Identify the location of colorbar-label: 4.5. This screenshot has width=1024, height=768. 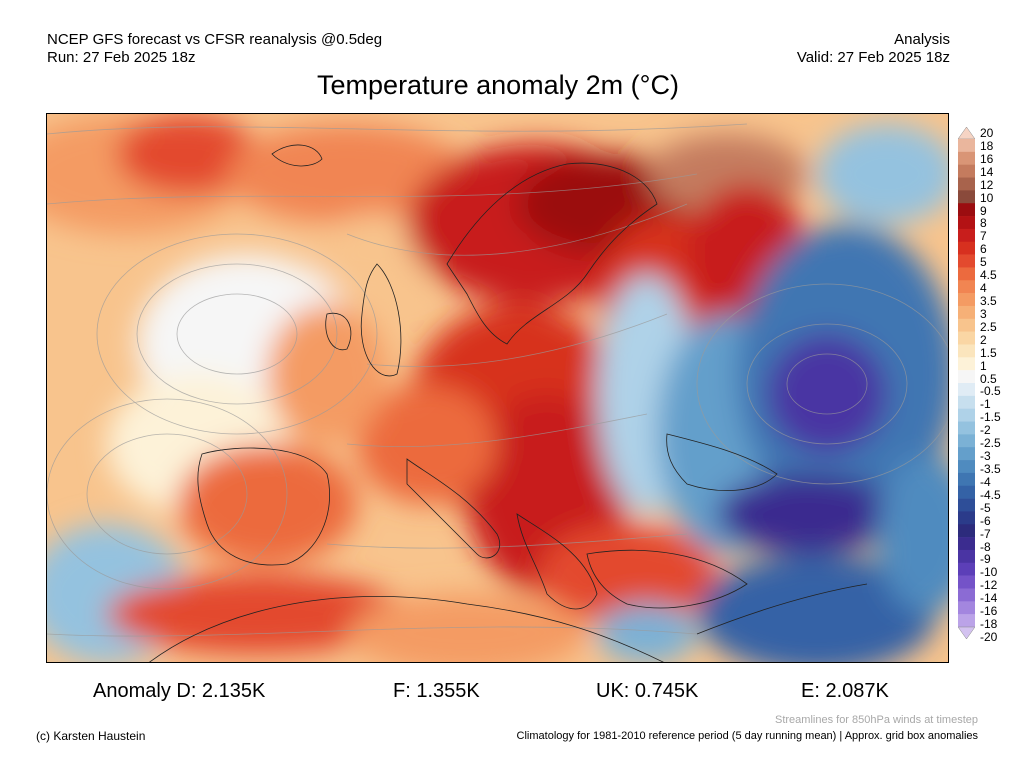
(988, 275).